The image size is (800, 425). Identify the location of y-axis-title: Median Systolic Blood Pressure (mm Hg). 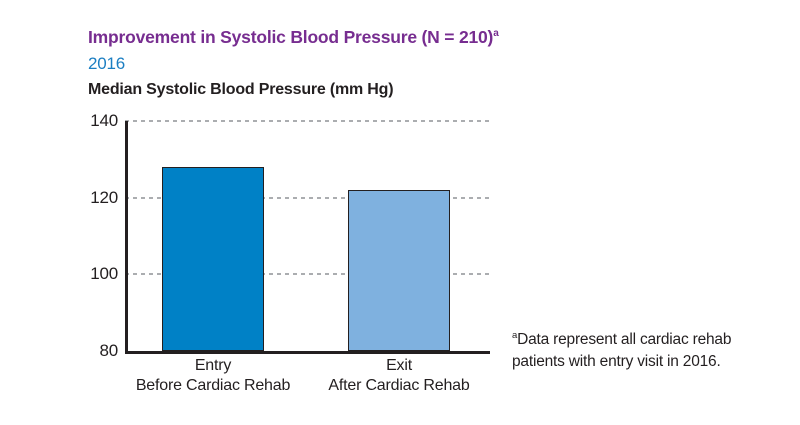
(241, 89).